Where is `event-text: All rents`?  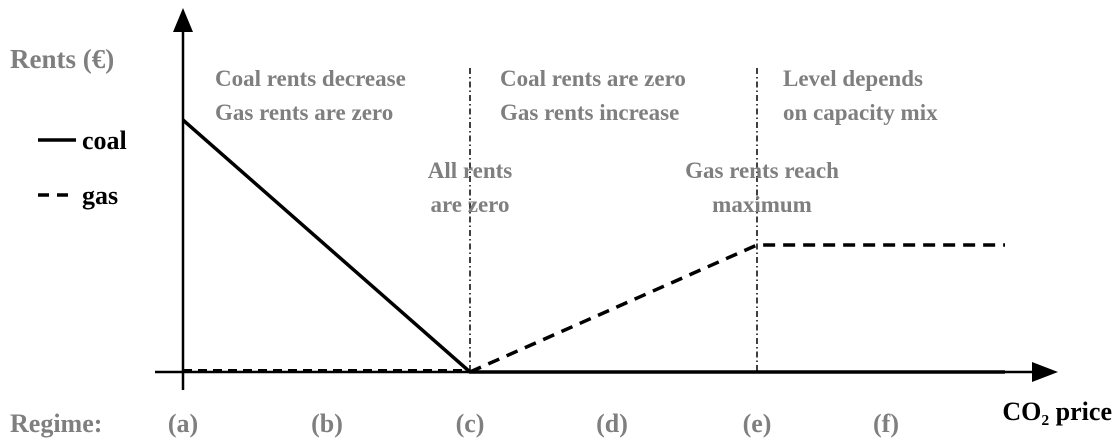 event-text: All rents is located at coordinates (470, 170).